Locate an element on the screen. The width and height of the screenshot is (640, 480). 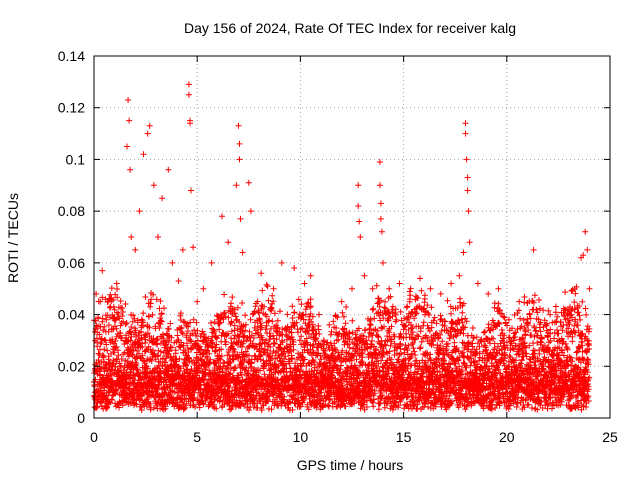
x-axis-label: GPS time / hours is located at coordinates (350, 465).